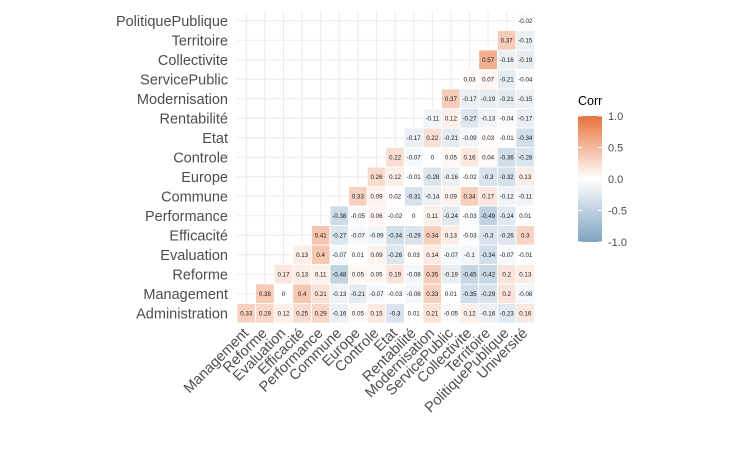 The width and height of the screenshot is (729, 450). Describe the element at coordinates (451, 274) in the screenshot. I see `cell-value-label: -0.19` at that location.